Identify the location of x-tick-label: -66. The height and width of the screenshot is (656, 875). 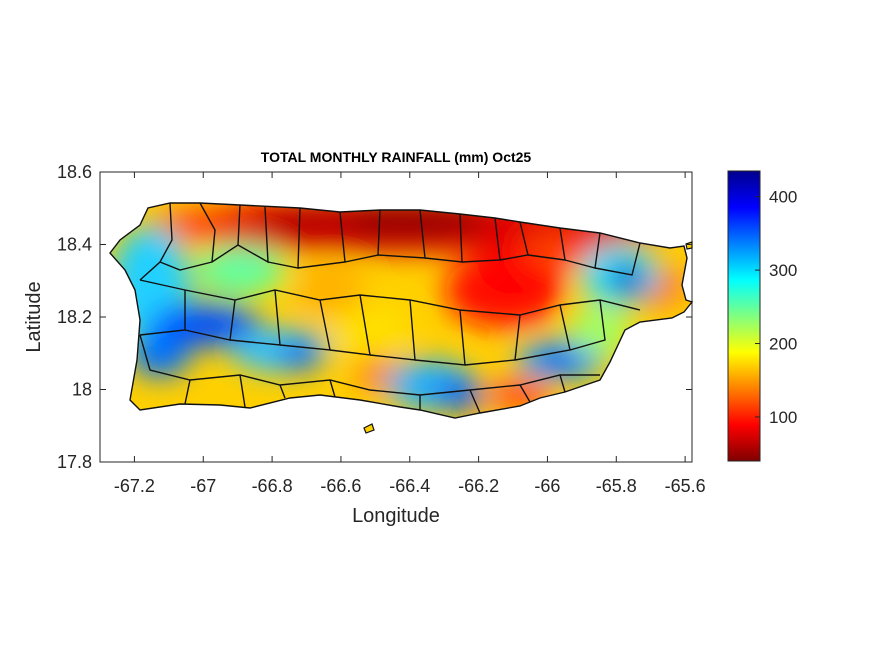
(547, 486).